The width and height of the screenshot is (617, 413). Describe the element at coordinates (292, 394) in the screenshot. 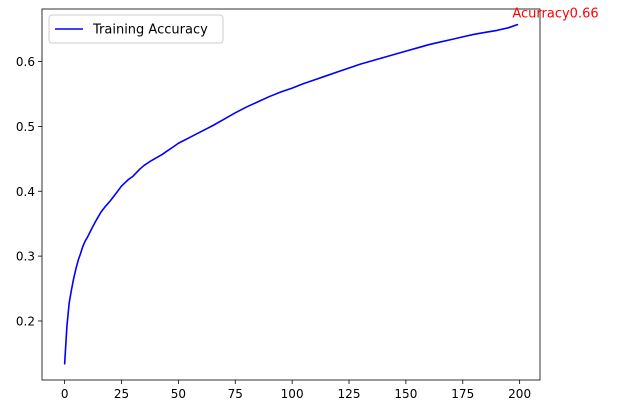

I see `x-tick-label: 100` at that location.